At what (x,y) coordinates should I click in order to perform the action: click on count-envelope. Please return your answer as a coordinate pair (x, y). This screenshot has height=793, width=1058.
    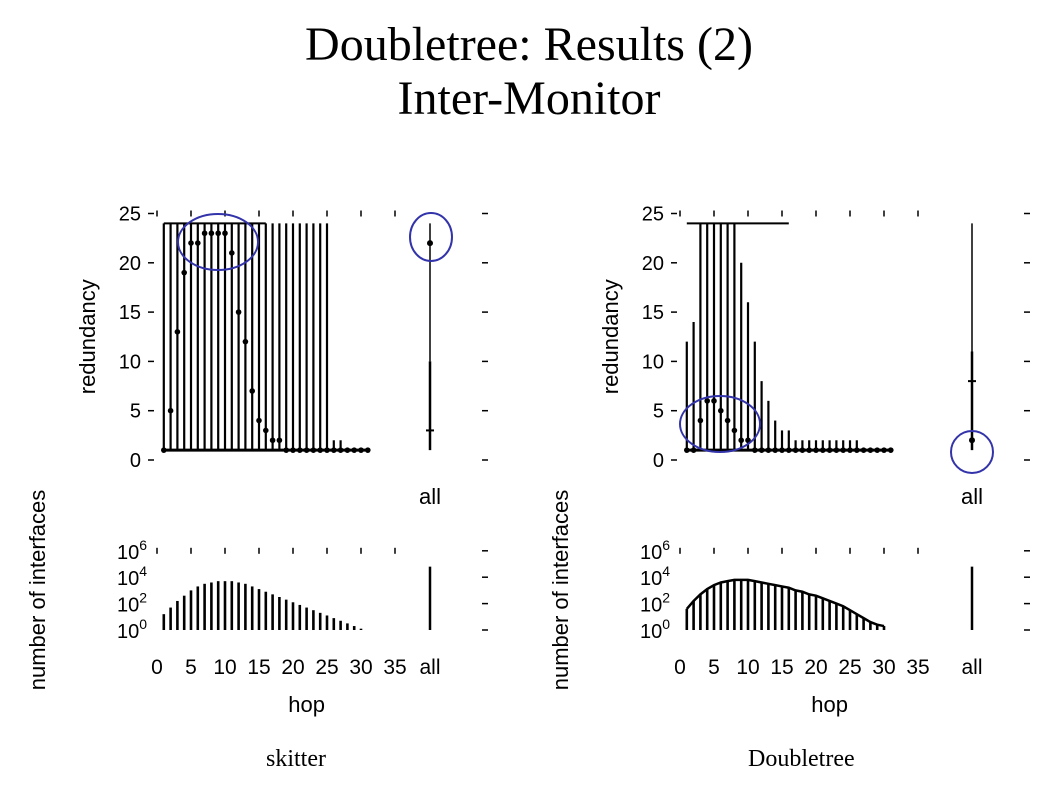
    Looking at the image, I should click on (785, 603).